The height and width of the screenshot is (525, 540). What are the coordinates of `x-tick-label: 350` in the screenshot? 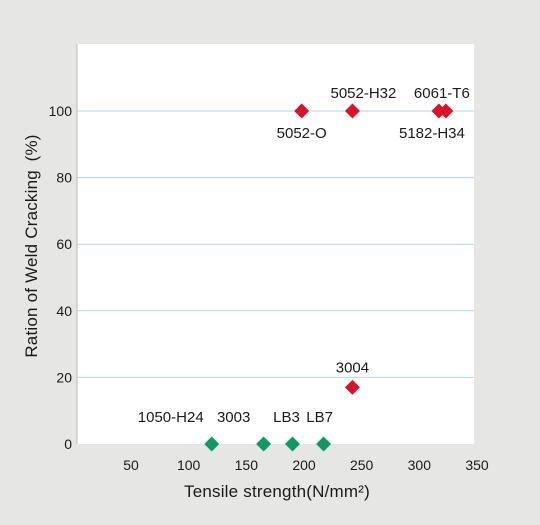 It's located at (477, 465).